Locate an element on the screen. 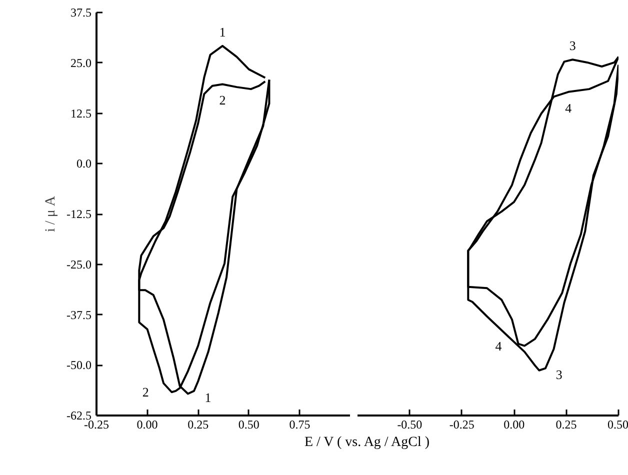  y-axis-title: i / μ A is located at coordinates (51, 213).